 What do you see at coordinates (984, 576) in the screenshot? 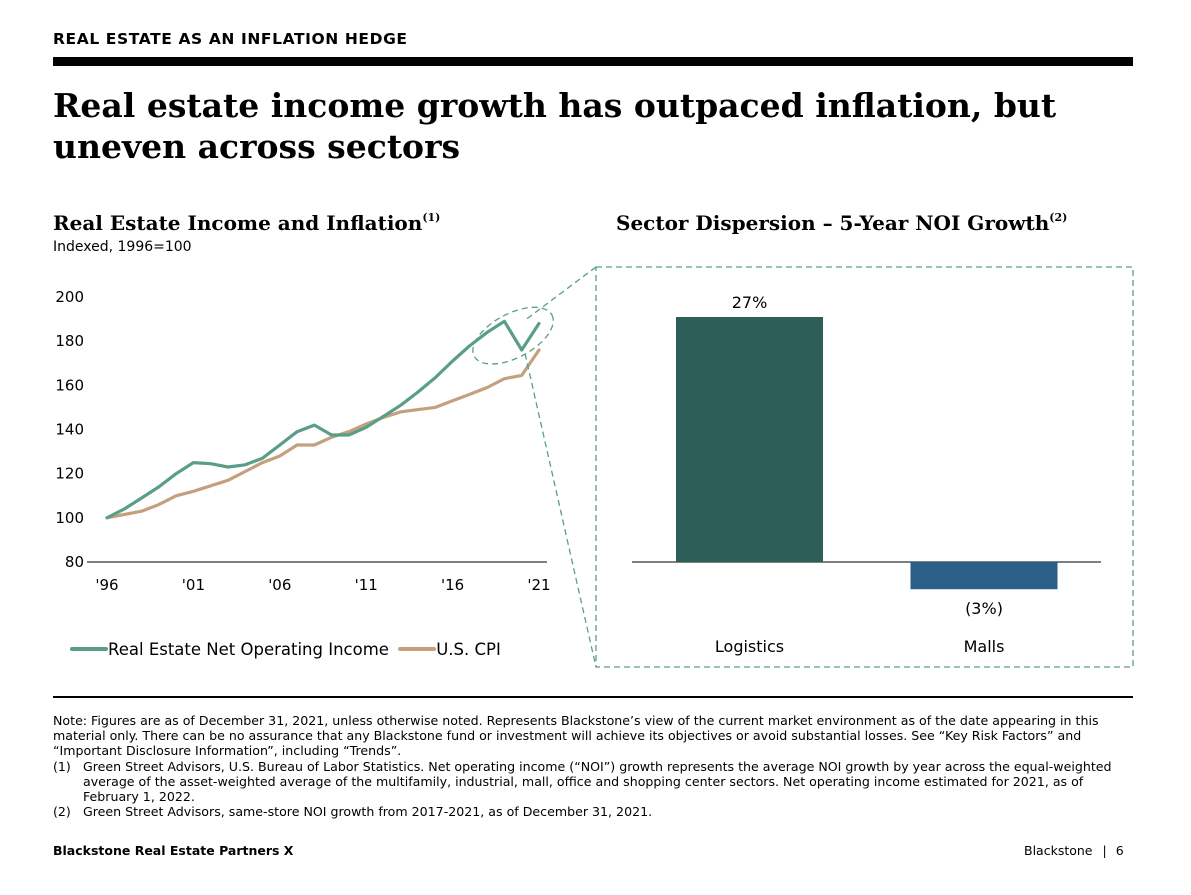
I see `bar-malls` at bounding box center [984, 576].